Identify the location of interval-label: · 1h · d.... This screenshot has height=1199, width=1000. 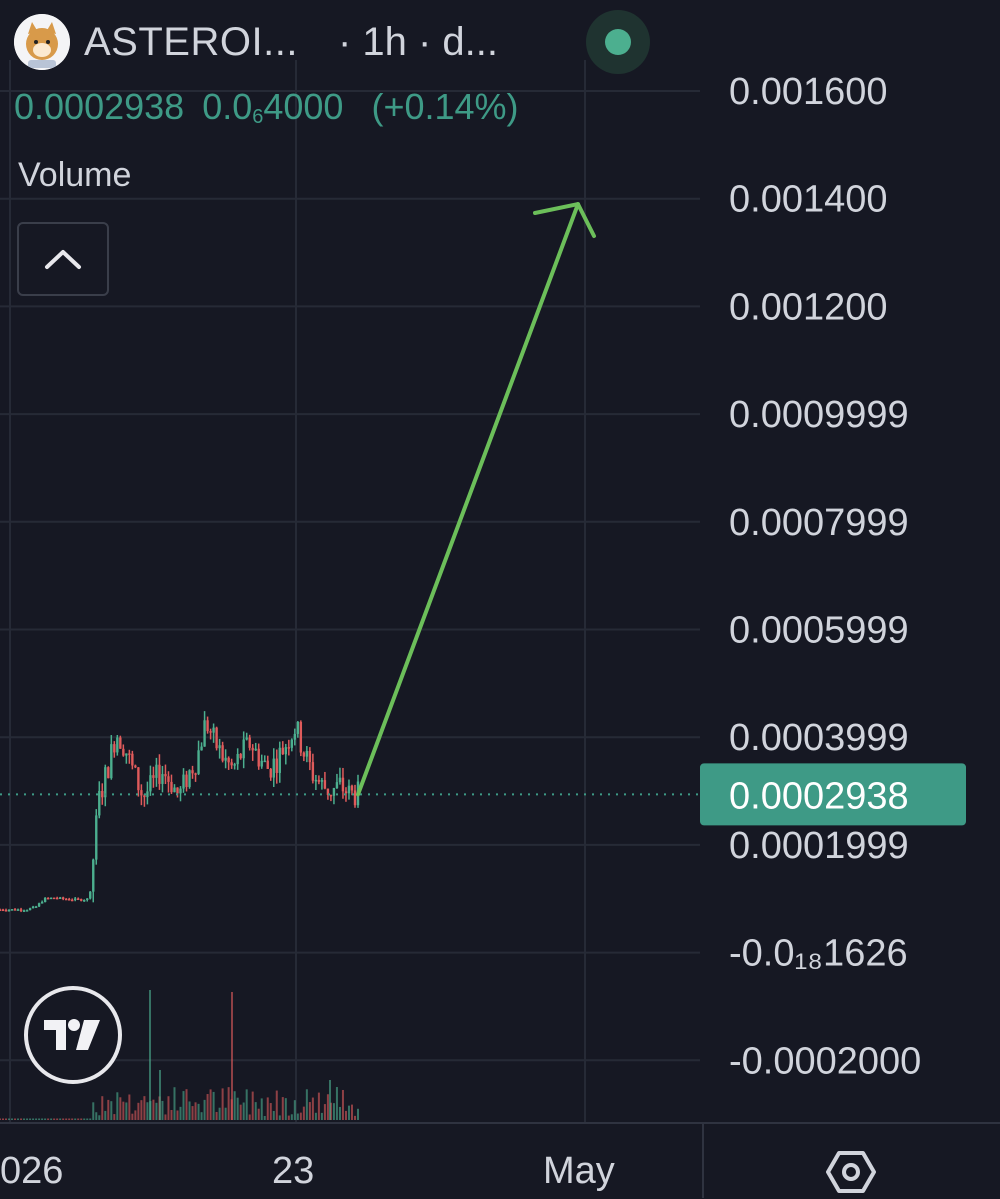
(417, 41).